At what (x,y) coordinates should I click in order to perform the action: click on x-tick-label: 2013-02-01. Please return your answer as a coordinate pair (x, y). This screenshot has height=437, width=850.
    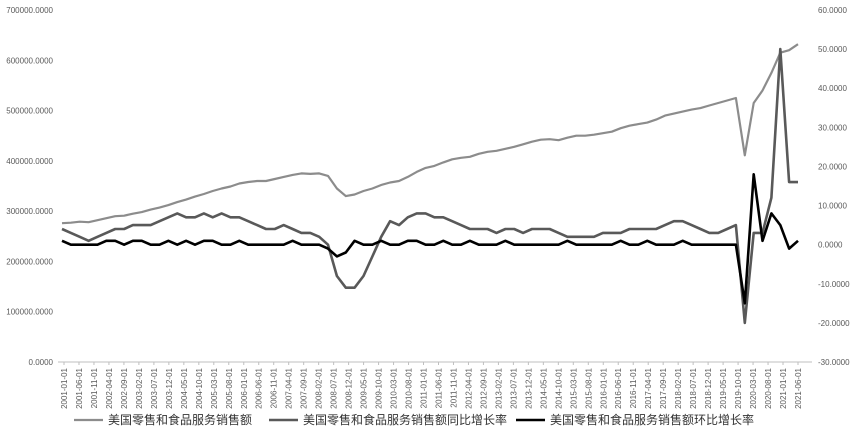
    Looking at the image, I should click on (498, 387).